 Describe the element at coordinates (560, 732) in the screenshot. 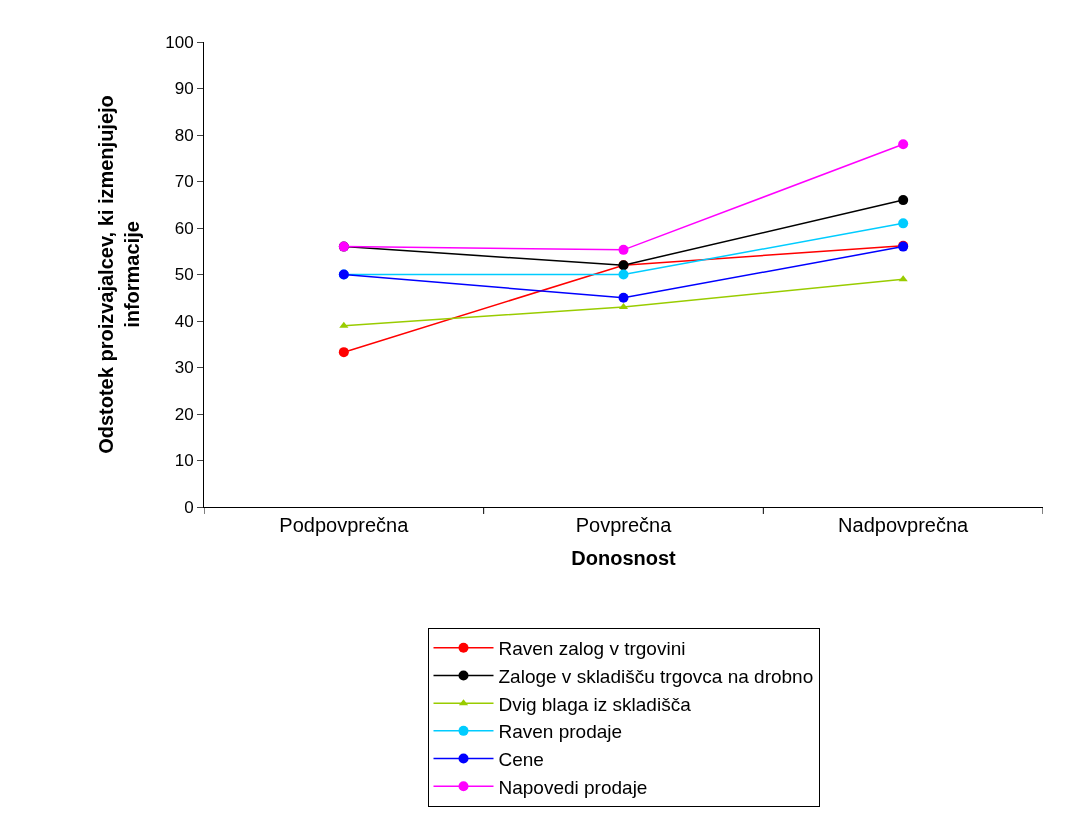

I see `legend-label: Raven prodaje` at that location.